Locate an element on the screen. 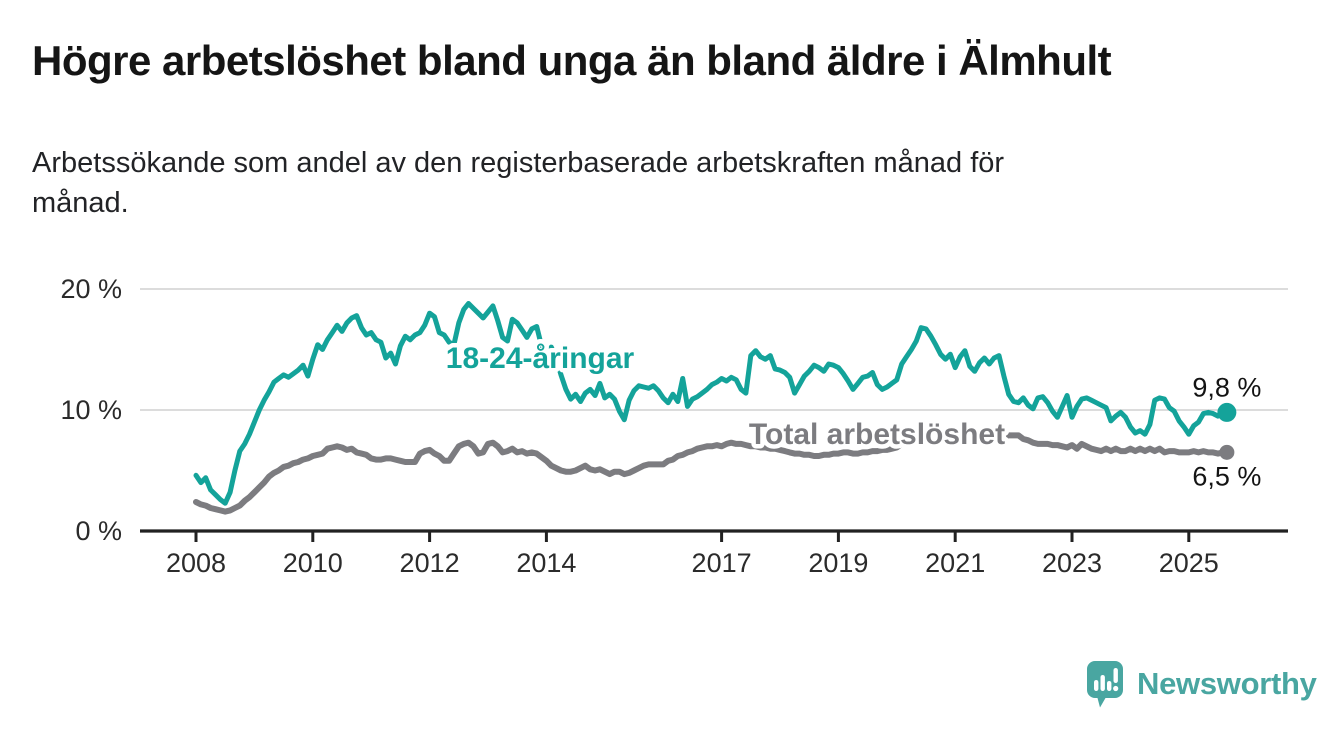 This screenshot has width=1340, height=734. y-axis-label-0: 0 % is located at coordinates (98, 531).